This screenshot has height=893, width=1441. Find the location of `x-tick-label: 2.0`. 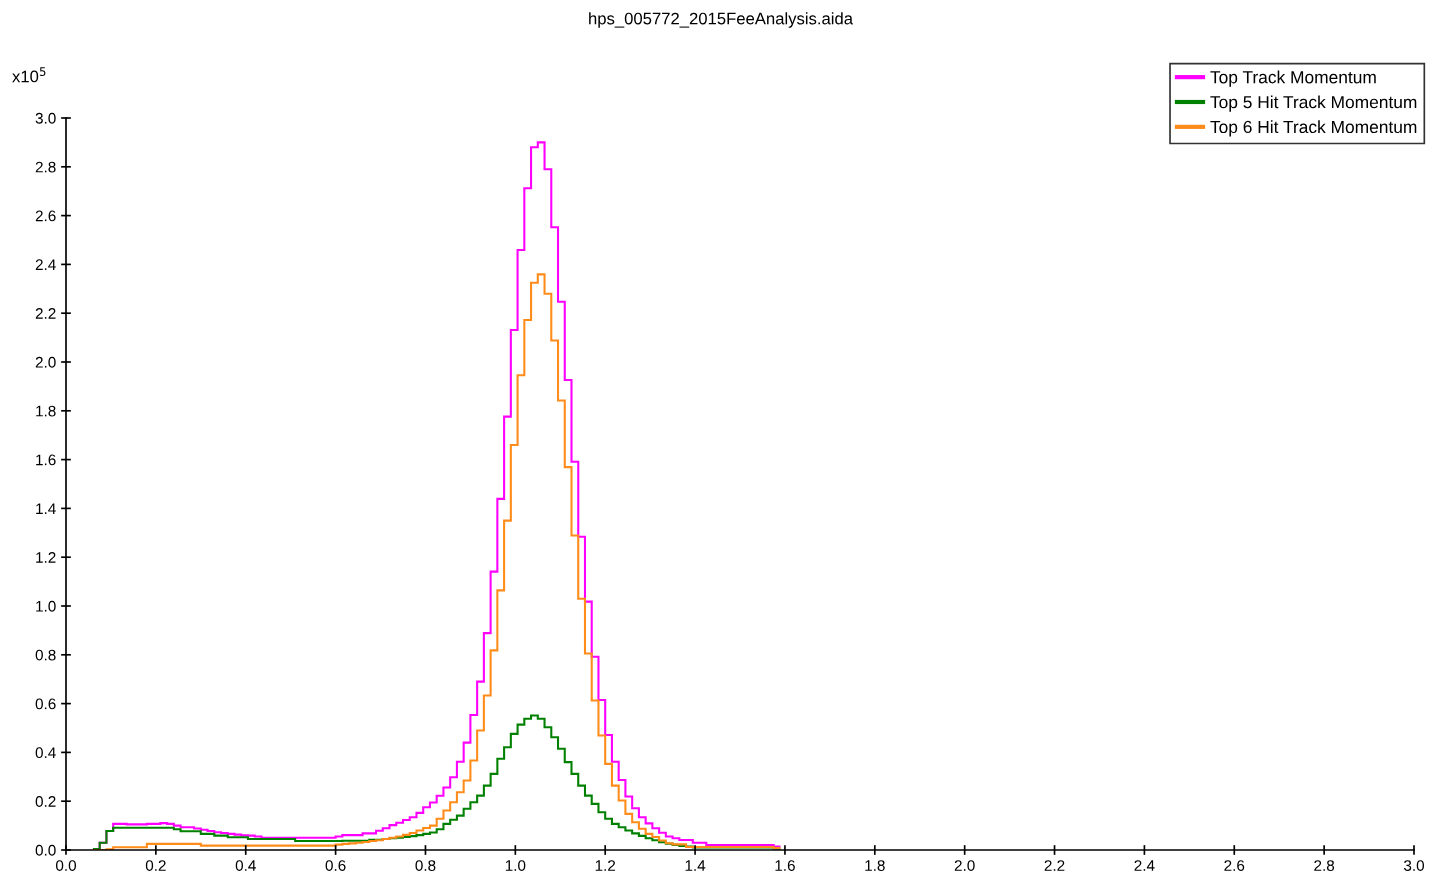

x-tick-label: 2.0 is located at coordinates (964, 865).